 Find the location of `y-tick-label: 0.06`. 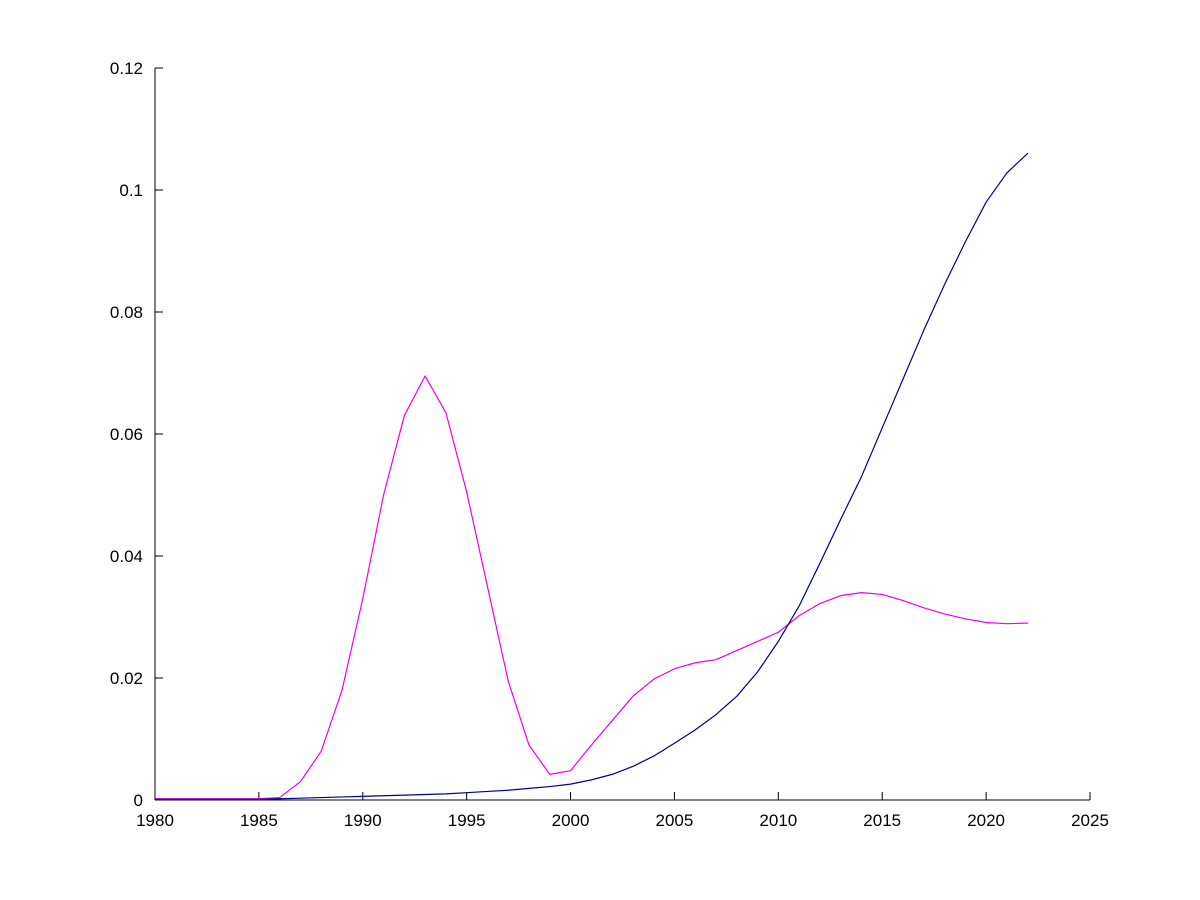

y-tick-label: 0.06 is located at coordinates (126, 434).